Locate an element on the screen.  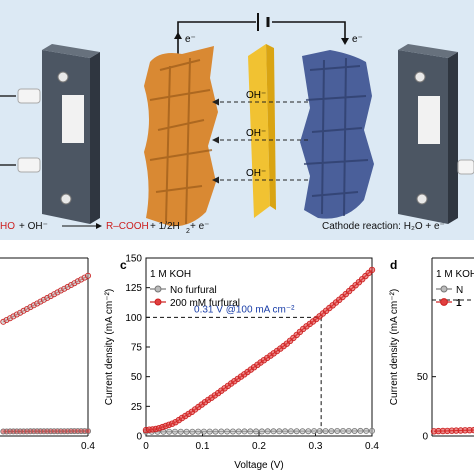
panel-d-legend-entry-1: N is located at coordinates (459, 290).